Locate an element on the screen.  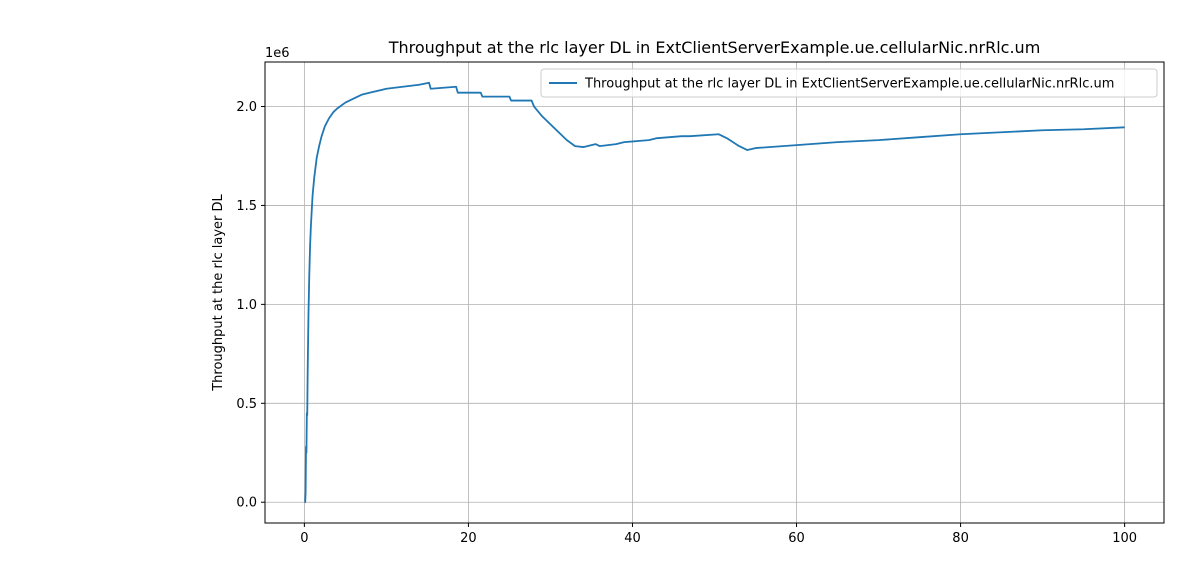
legend-box is located at coordinates (849, 83).